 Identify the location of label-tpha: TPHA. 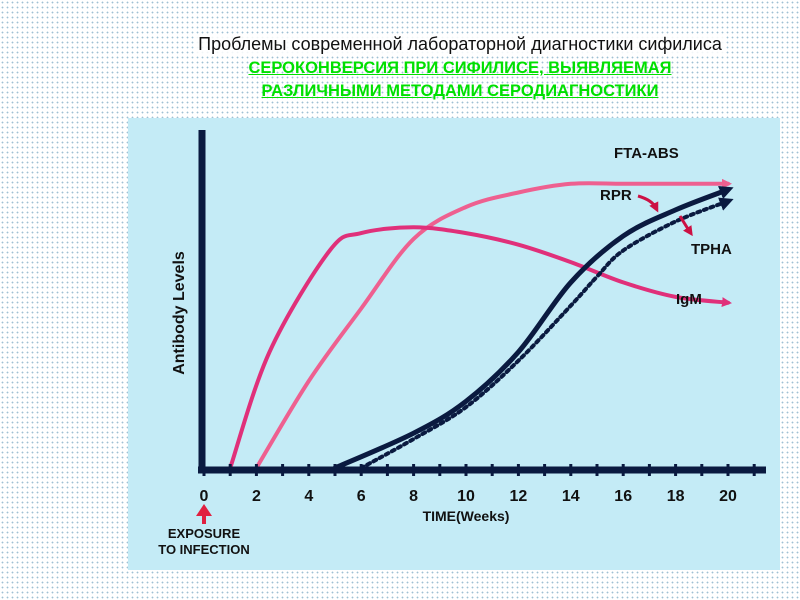
(711, 249).